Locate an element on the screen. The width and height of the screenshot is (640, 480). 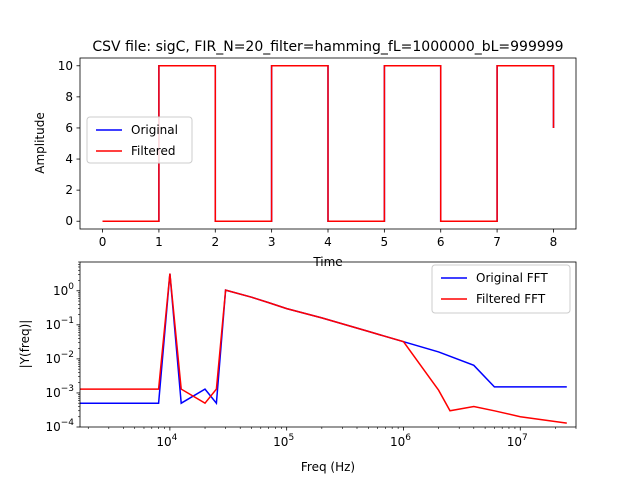
x-tick-label: 4 is located at coordinates (328, 242).